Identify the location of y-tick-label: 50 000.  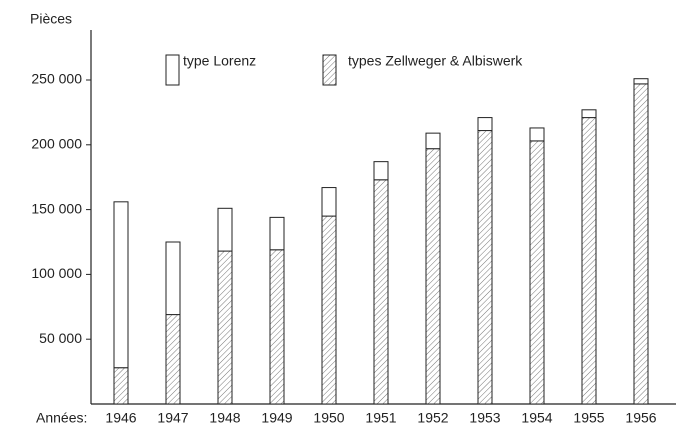
(60, 338).